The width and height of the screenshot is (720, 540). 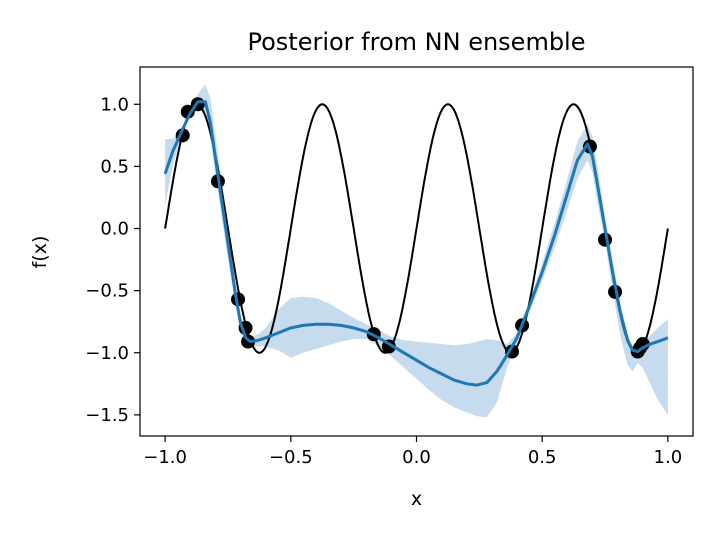 What do you see at coordinates (165, 457) in the screenshot?
I see `x-tick-label: −1.0` at bounding box center [165, 457].